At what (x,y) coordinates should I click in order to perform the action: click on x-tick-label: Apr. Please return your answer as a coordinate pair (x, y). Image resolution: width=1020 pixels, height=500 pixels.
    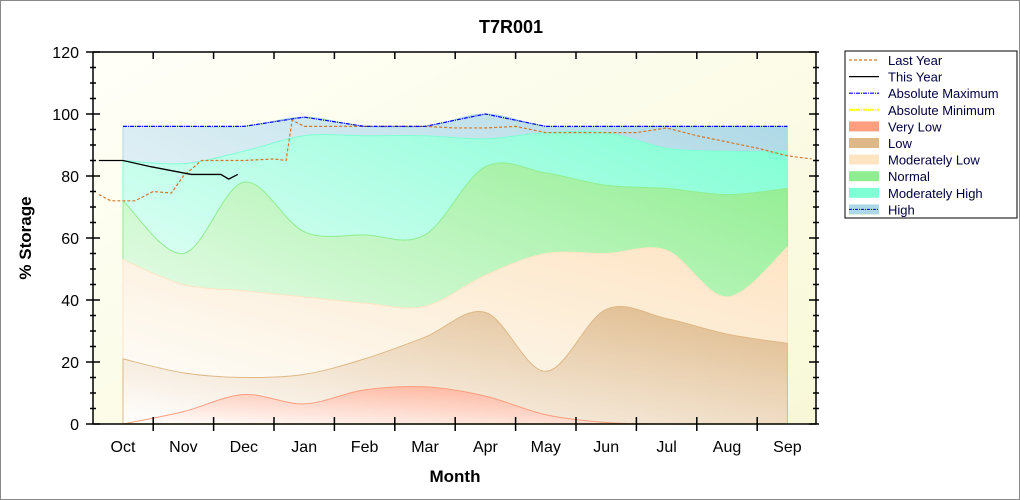
    Looking at the image, I should click on (486, 447).